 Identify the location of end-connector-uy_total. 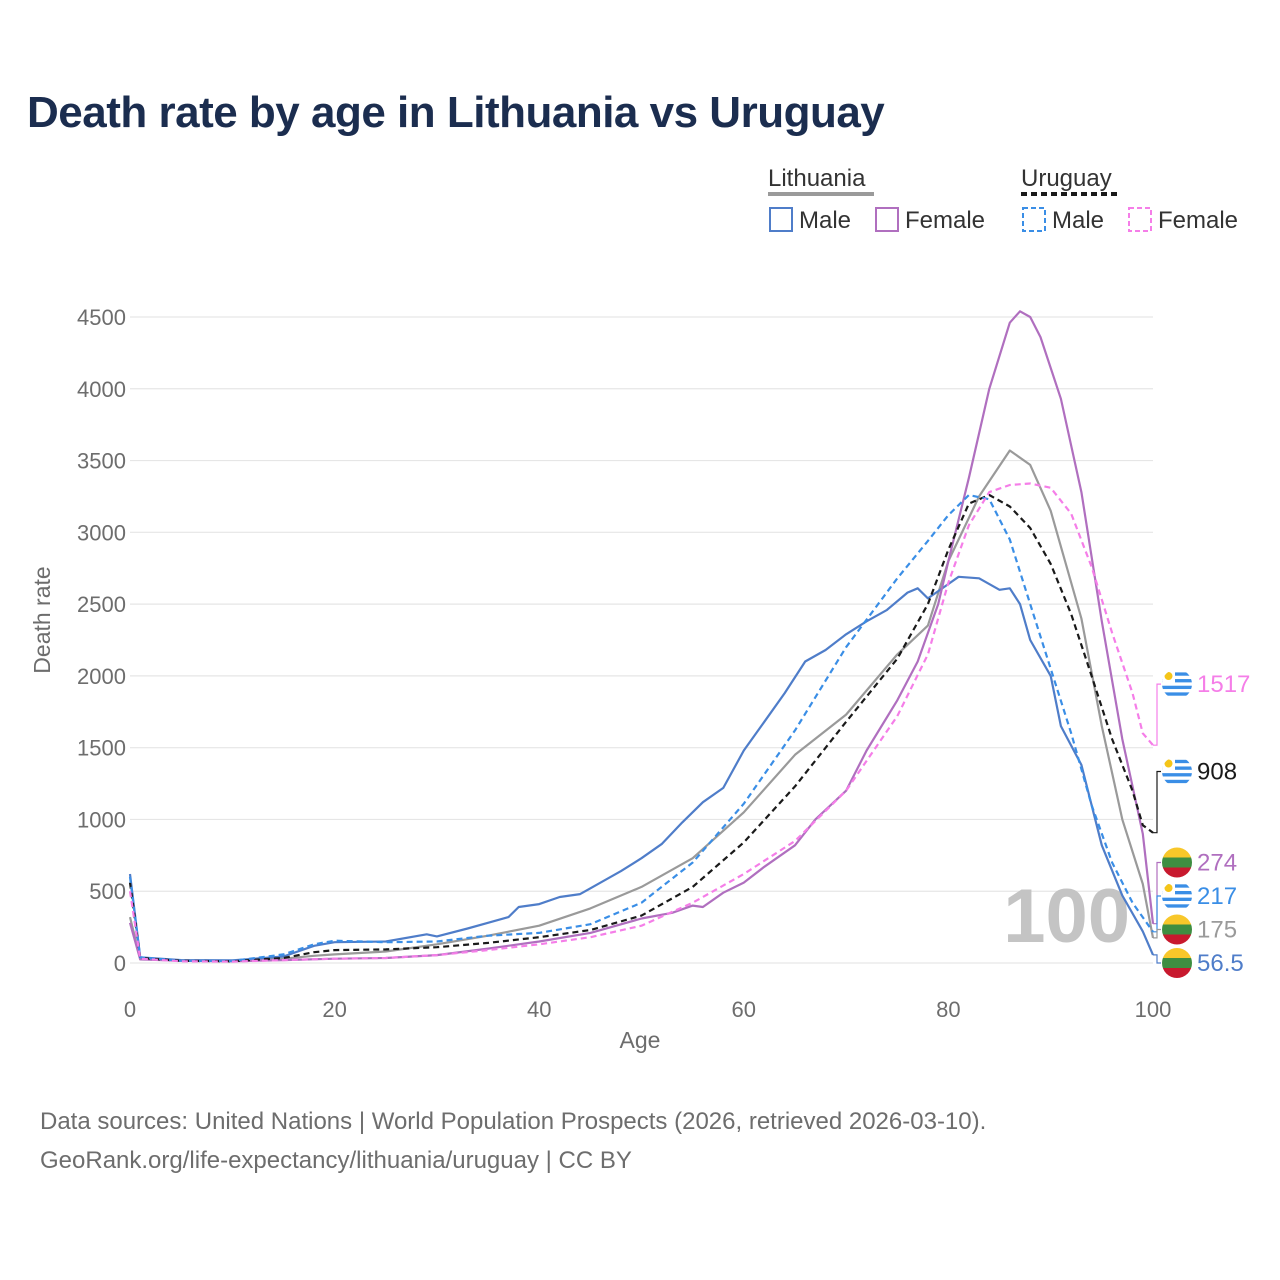
(1157, 802).